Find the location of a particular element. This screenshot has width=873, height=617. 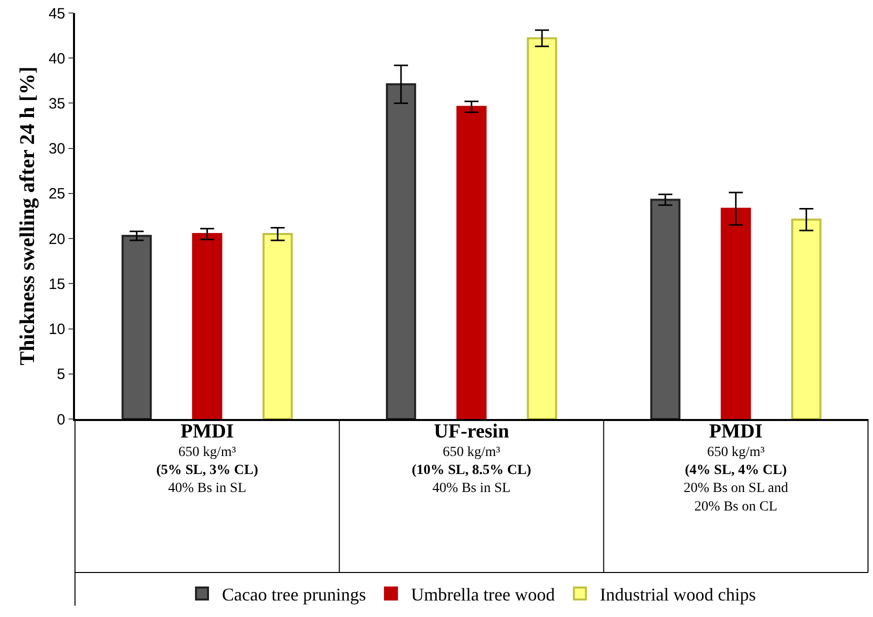

legend-label: Industrial wood chips is located at coordinates (678, 594).